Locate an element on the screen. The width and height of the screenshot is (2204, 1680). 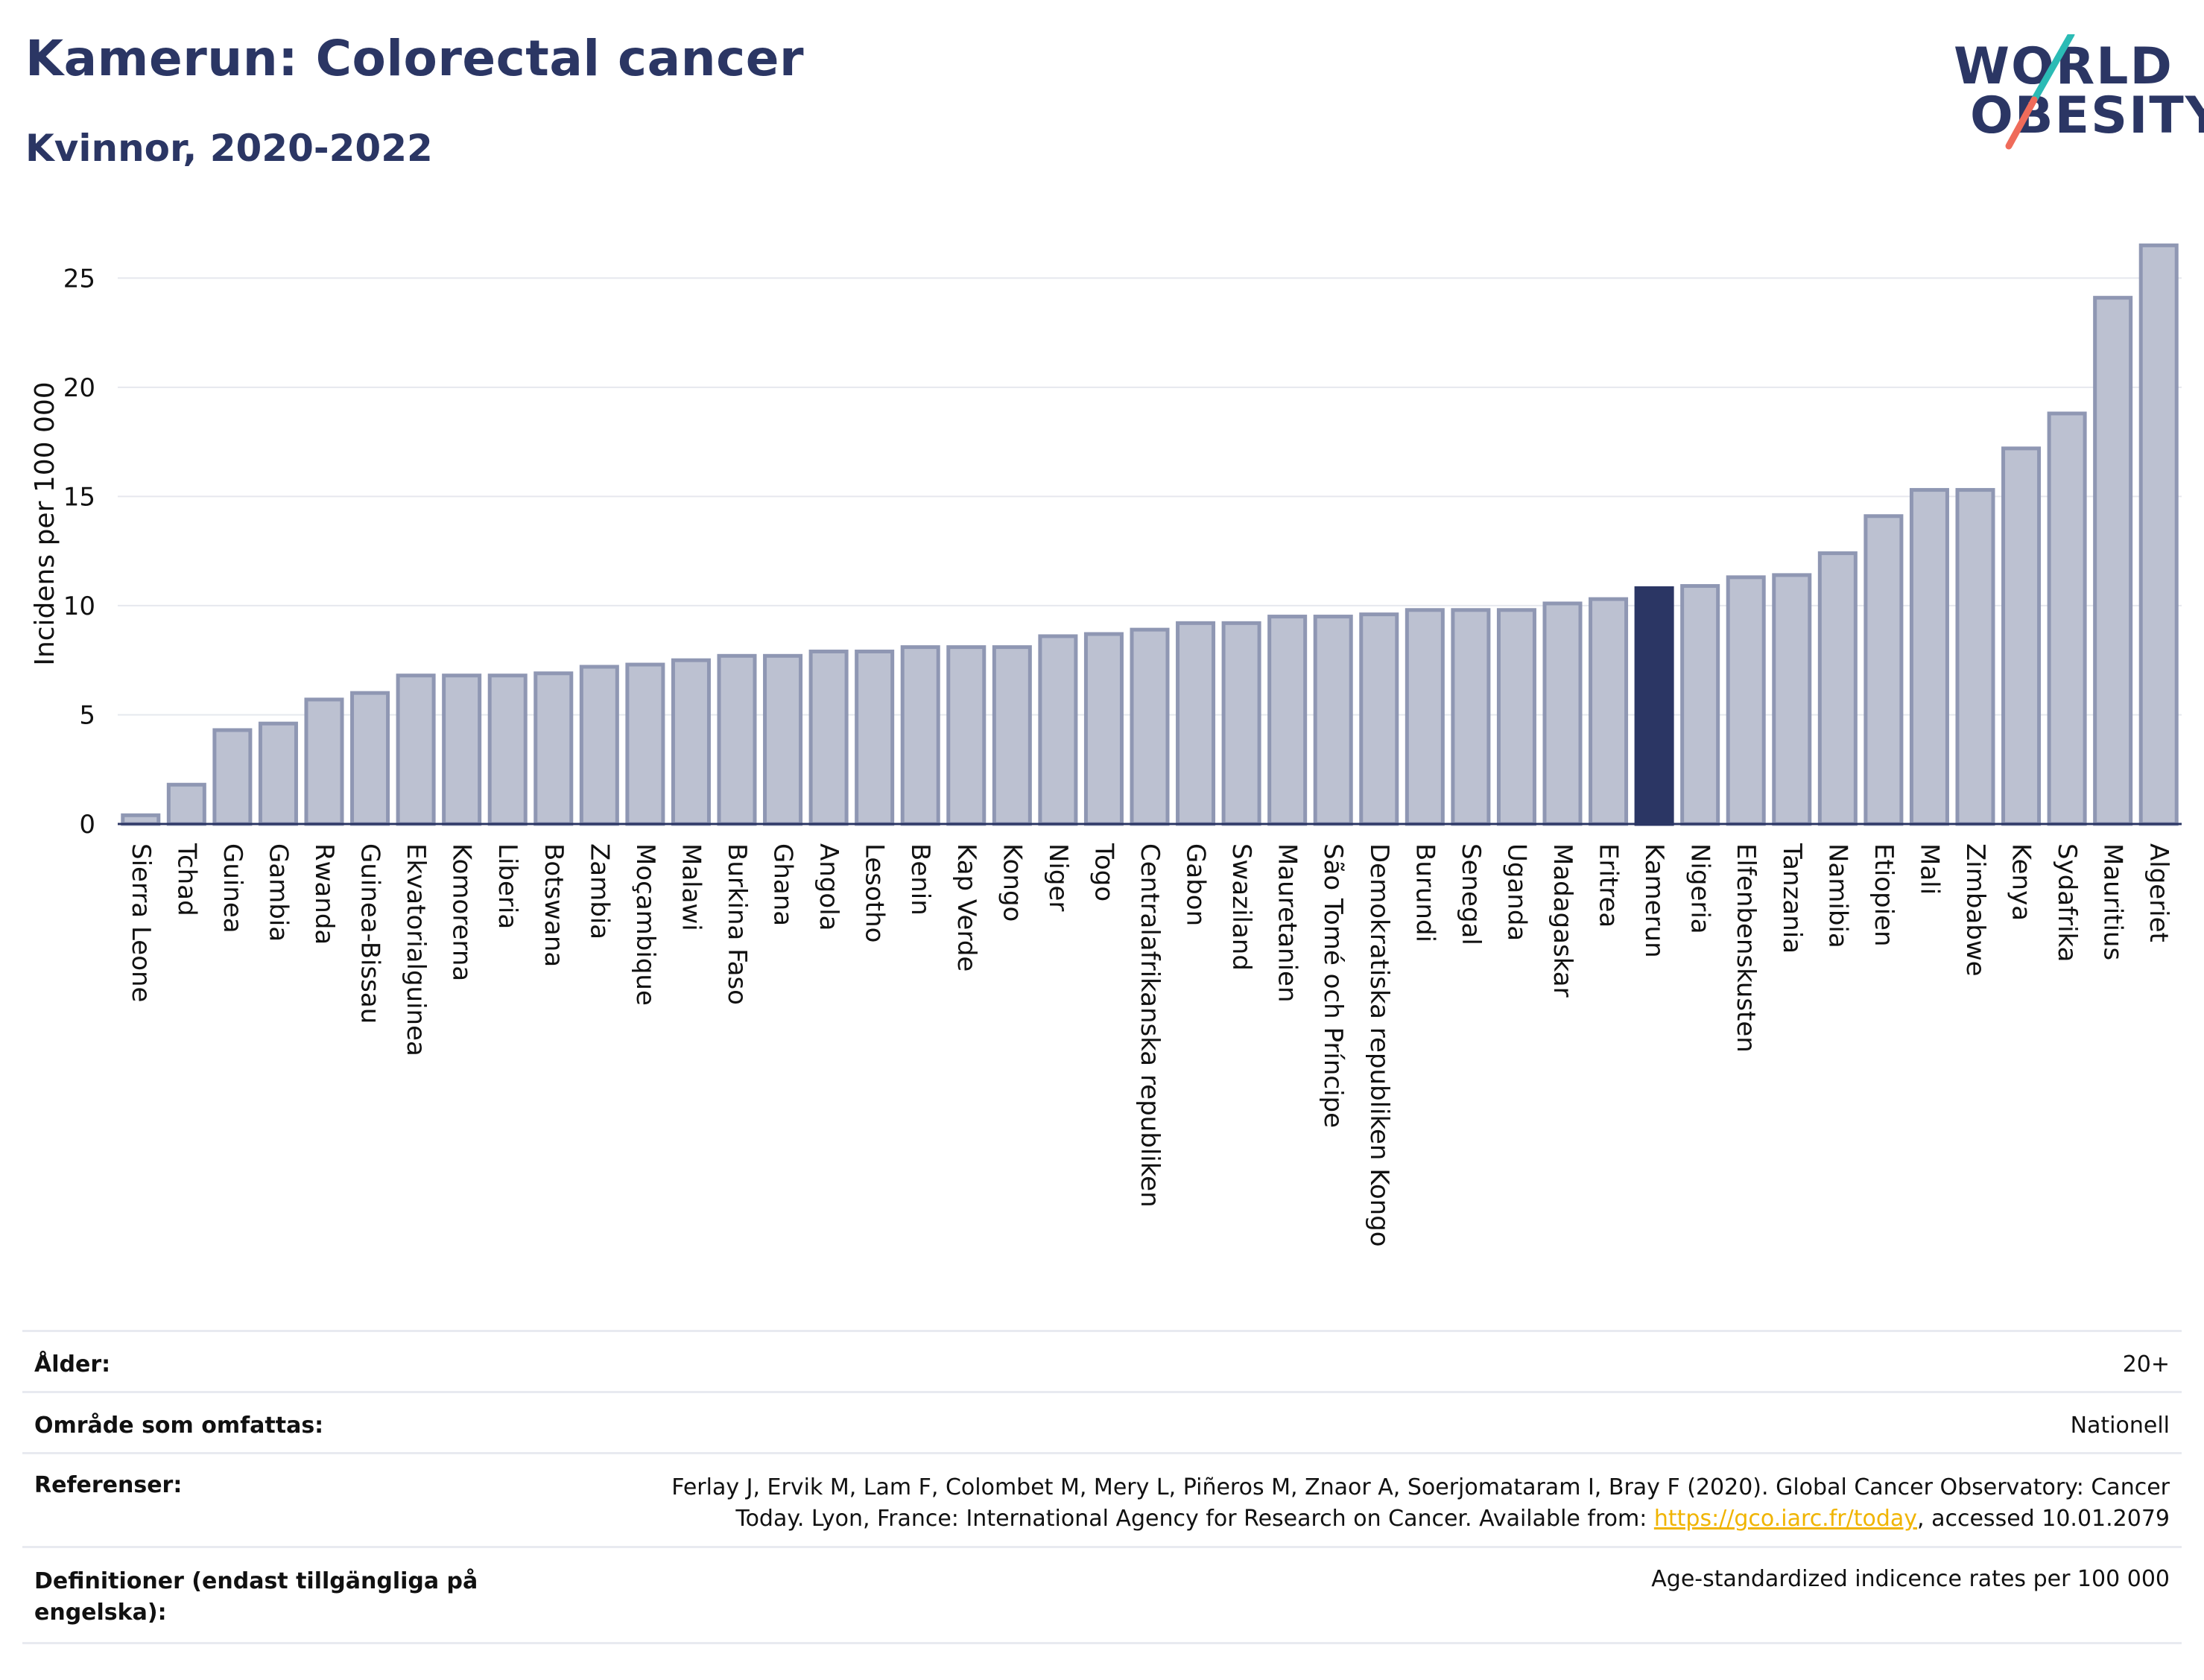
chart-subtitle: Kvinnor, 2020-2022 is located at coordinates (229, 148).